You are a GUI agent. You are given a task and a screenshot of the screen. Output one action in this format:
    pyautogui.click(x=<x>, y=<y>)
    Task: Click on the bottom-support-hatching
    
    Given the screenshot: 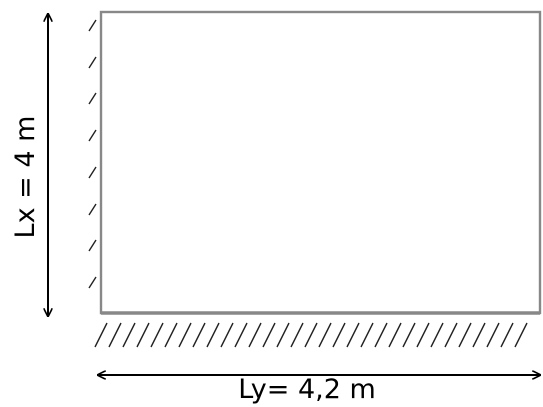 What is the action you would take?
    pyautogui.click(x=311, y=335)
    